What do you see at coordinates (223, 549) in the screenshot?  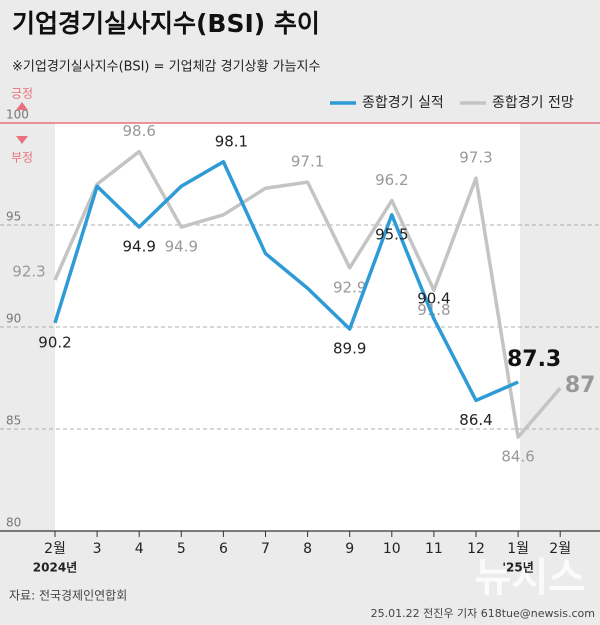 I see `x-tick-label: 6` at bounding box center [223, 549].